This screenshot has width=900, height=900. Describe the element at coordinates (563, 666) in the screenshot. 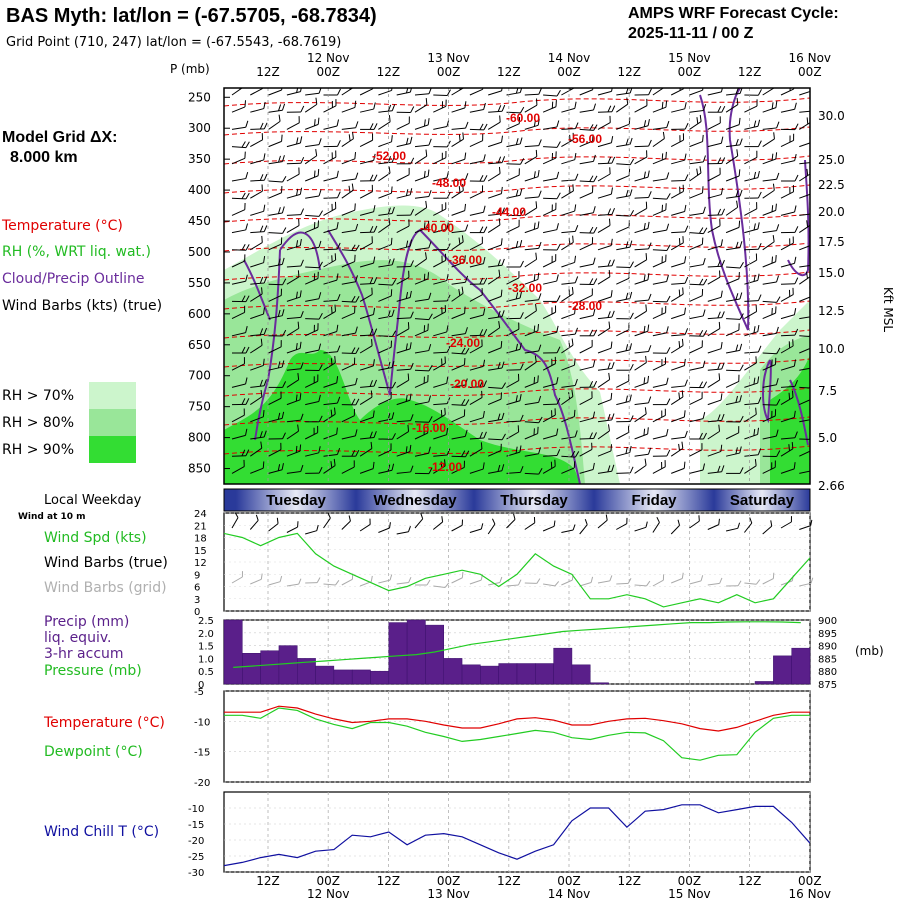

I see `precip-bar` at that location.